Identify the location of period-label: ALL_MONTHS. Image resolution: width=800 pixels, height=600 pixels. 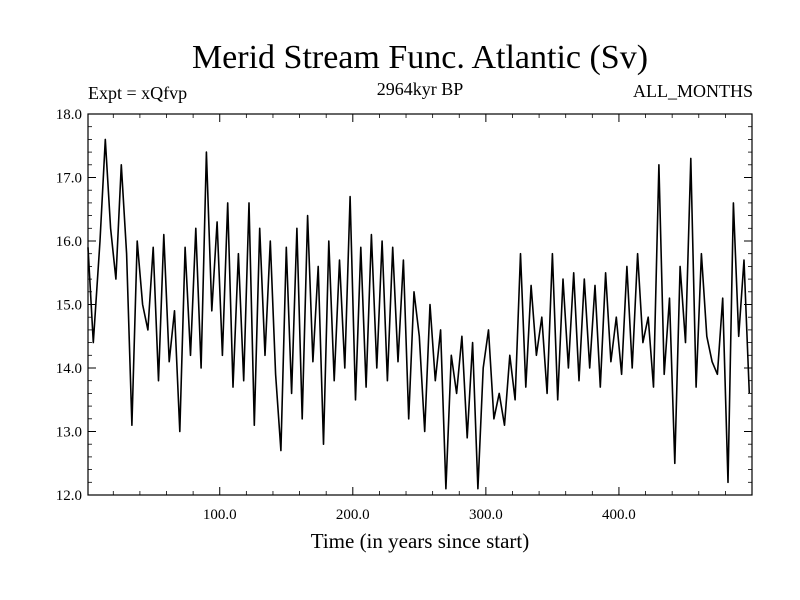
(693, 91).